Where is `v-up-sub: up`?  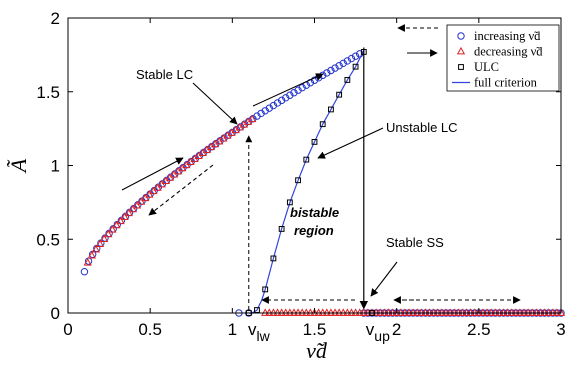
v-up-sub: up is located at coordinates (382, 336).